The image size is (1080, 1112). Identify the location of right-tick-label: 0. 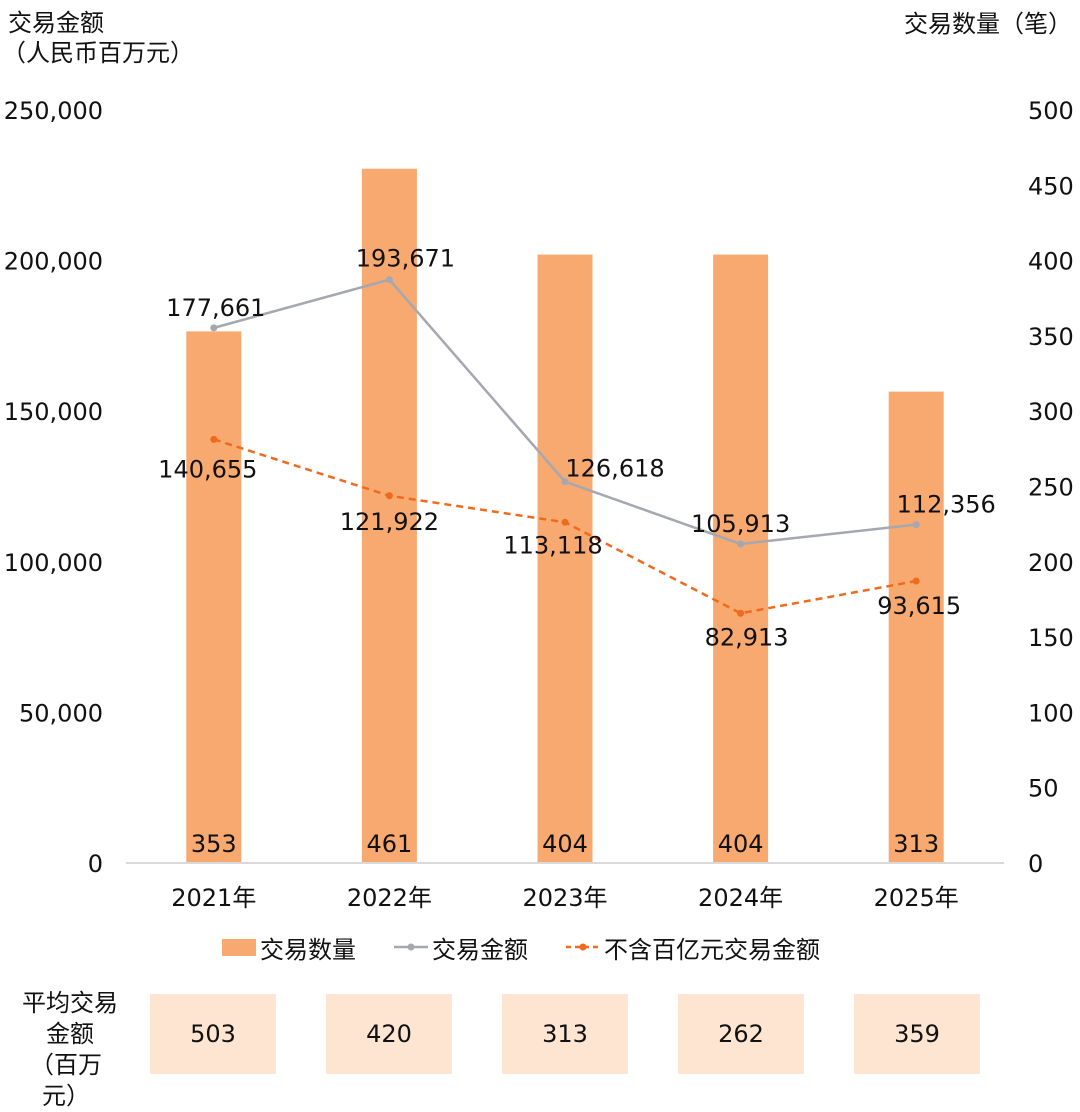
(1035, 864).